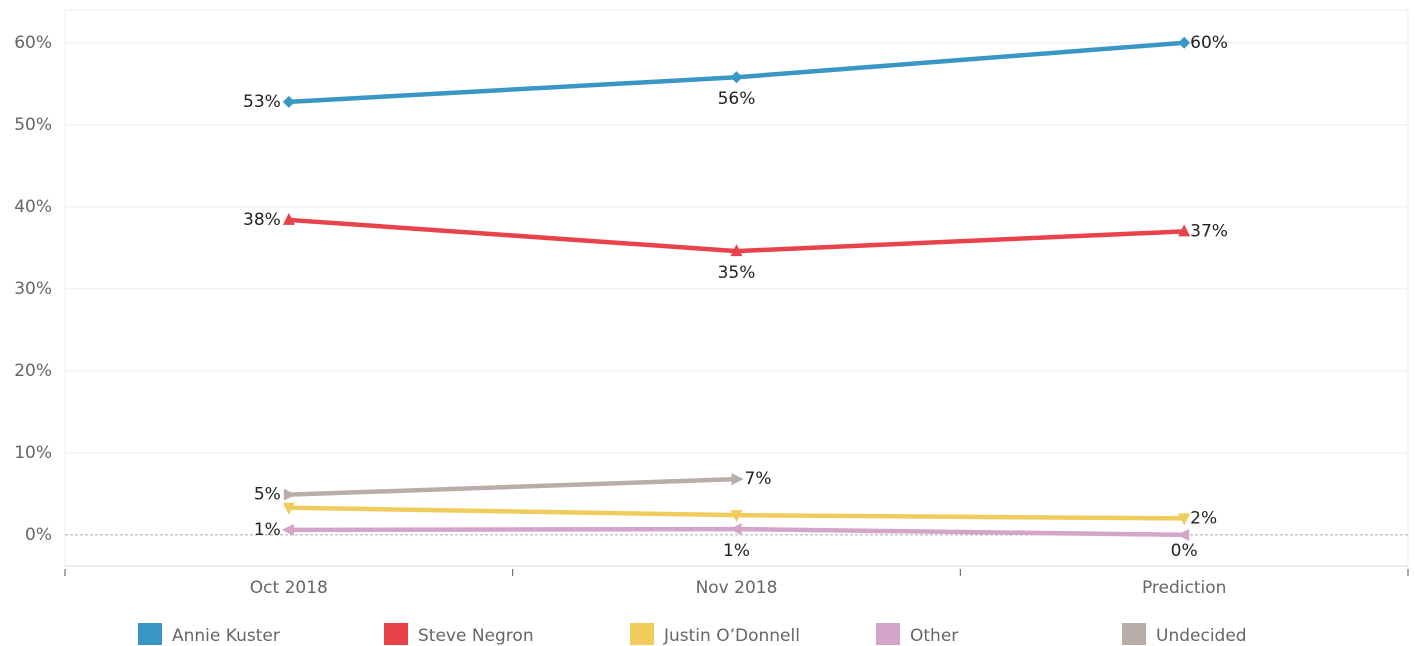 The height and width of the screenshot is (646, 1415). What do you see at coordinates (289, 588) in the screenshot?
I see `x-tick-label: Oct 2018` at bounding box center [289, 588].